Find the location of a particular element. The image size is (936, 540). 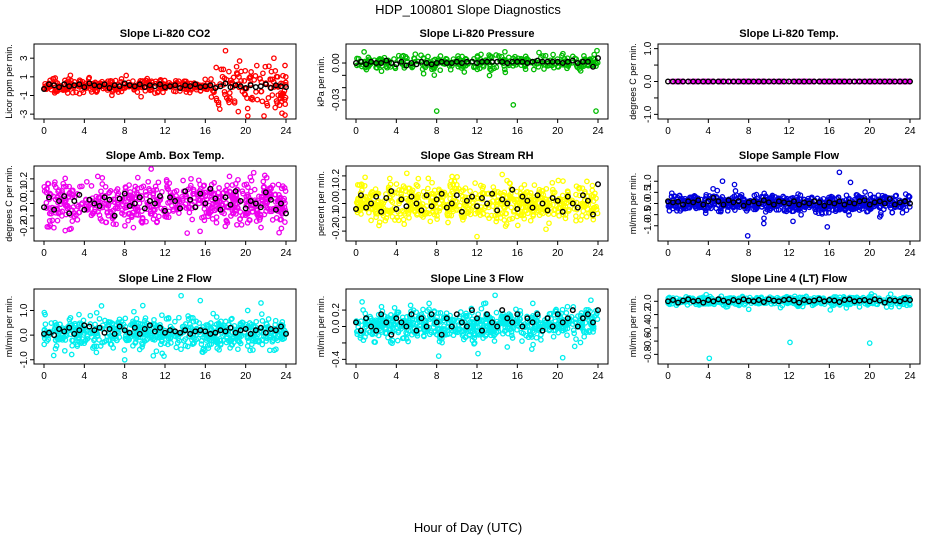

x-tick-label: 20 is located at coordinates (870, 131).